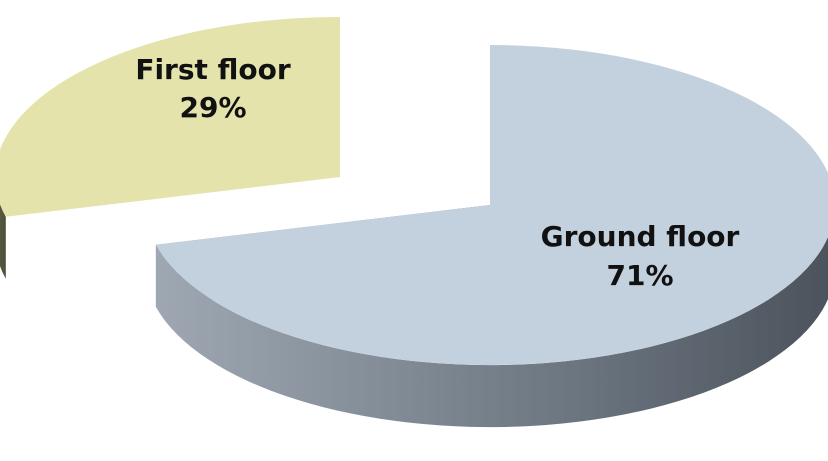  Describe the element at coordinates (639, 275) in the screenshot. I see `data-label-ground-floor-percent: 71%` at that location.